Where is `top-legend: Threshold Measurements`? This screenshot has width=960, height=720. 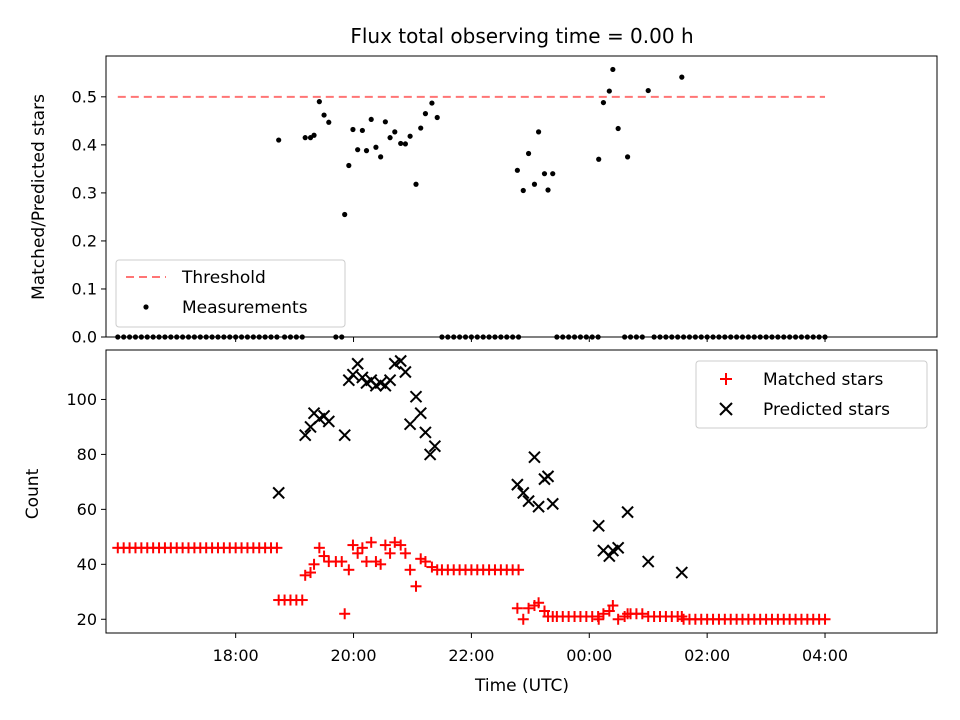
top-legend: Threshold Measurements is located at coordinates (230, 293).